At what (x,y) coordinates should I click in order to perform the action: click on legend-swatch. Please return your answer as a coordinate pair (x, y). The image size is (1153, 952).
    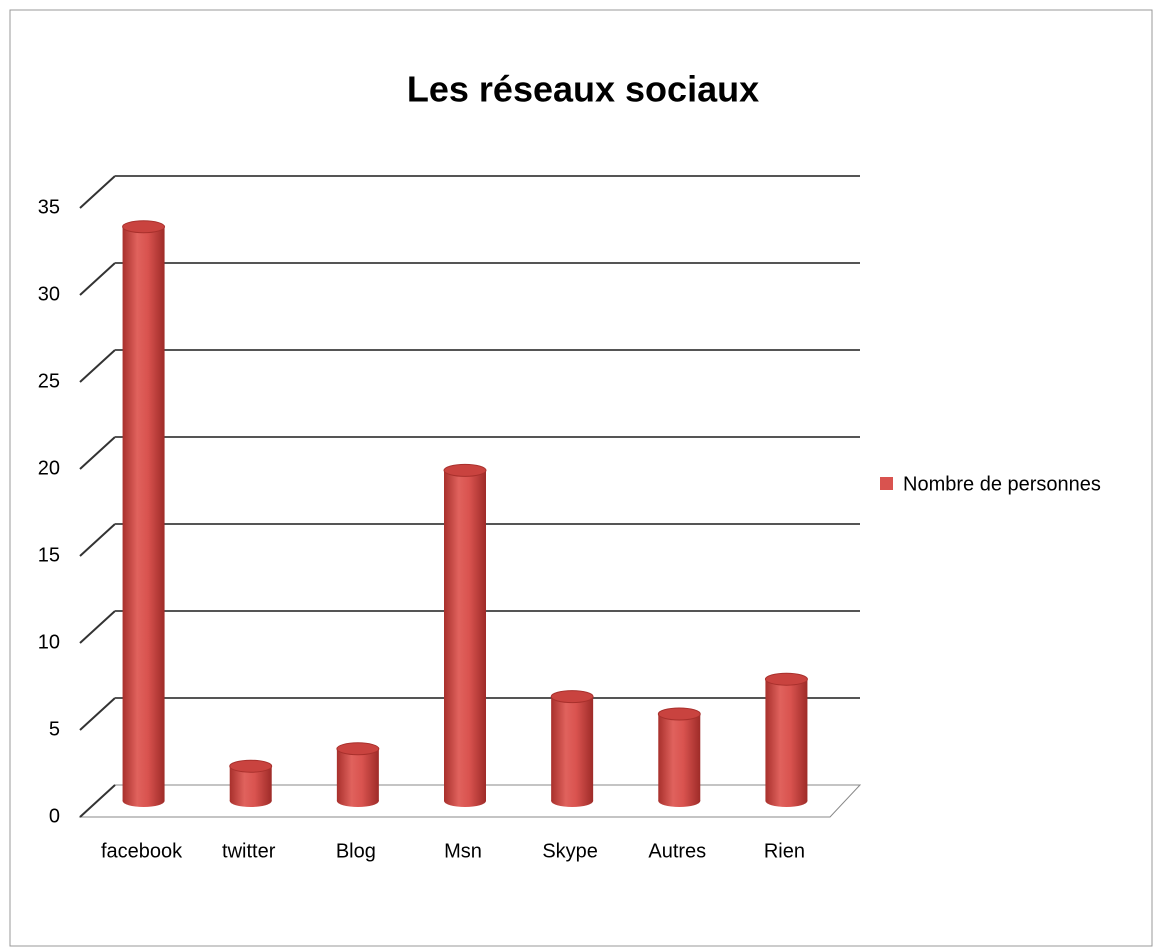
    Looking at the image, I should click on (886, 483).